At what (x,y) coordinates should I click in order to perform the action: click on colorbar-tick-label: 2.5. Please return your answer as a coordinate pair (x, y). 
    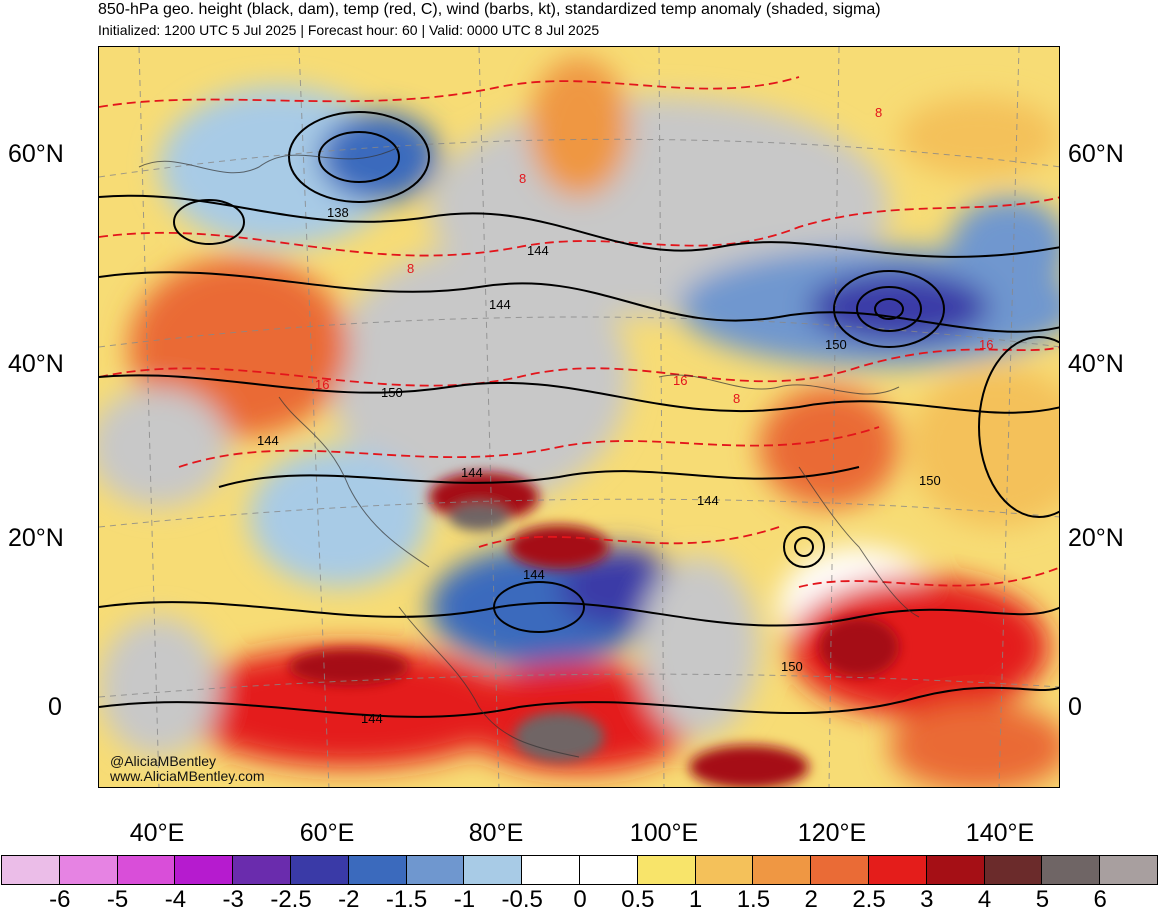
    Looking at the image, I should click on (869, 899).